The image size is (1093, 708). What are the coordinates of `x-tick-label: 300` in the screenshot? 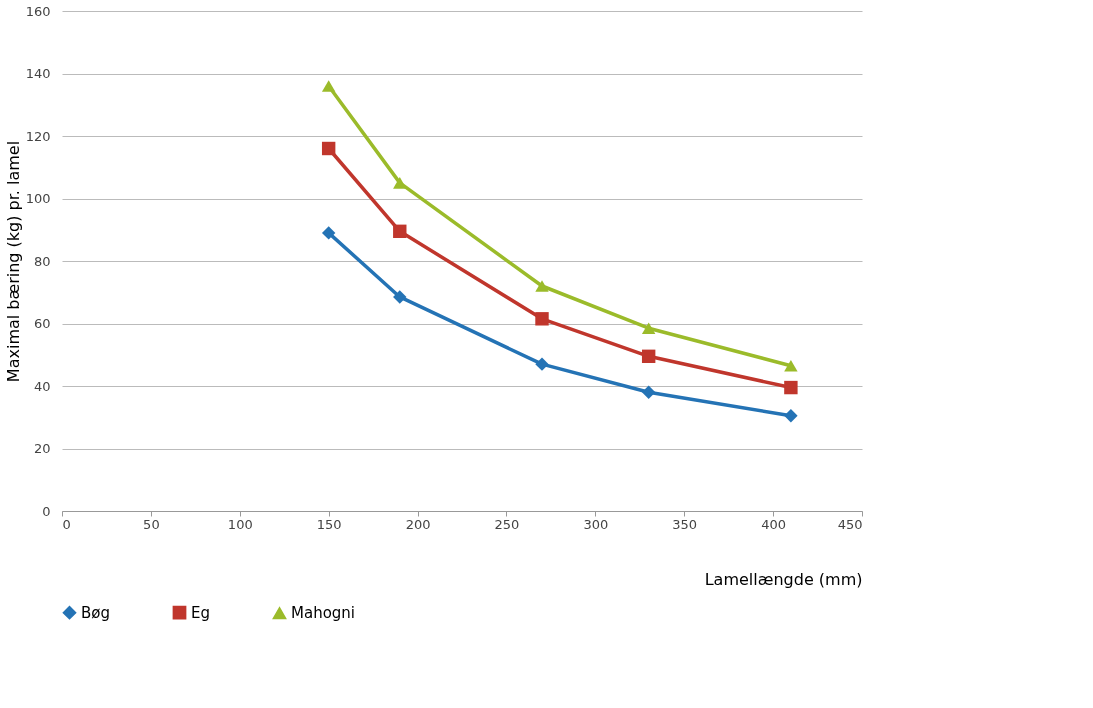 It's located at (596, 524).